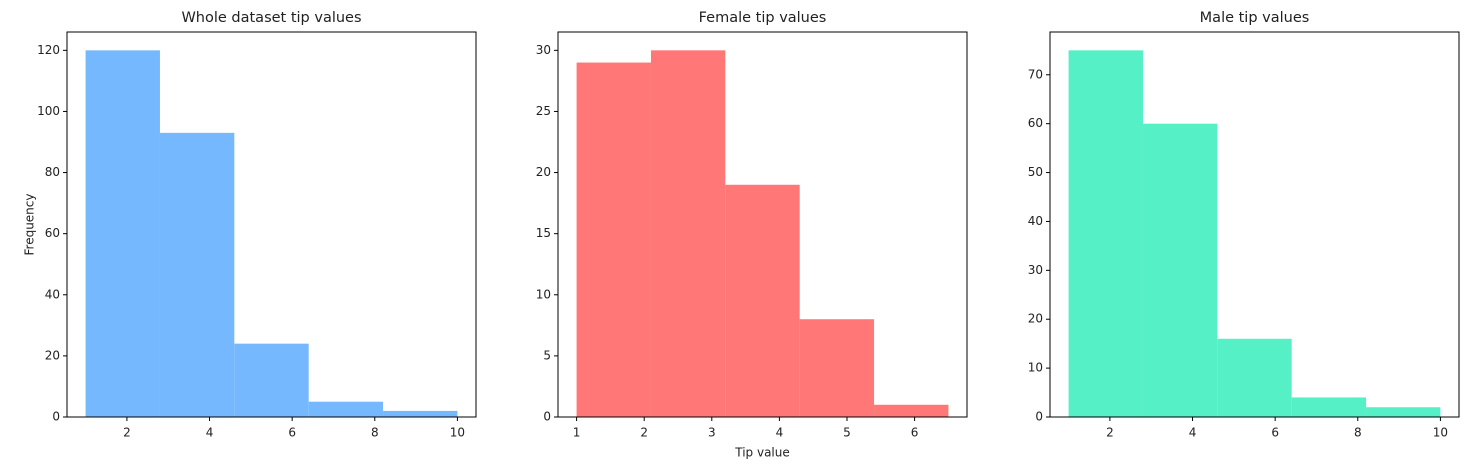  Describe the element at coordinates (762, 453) in the screenshot. I see `x-axis-label: Tip value` at that location.